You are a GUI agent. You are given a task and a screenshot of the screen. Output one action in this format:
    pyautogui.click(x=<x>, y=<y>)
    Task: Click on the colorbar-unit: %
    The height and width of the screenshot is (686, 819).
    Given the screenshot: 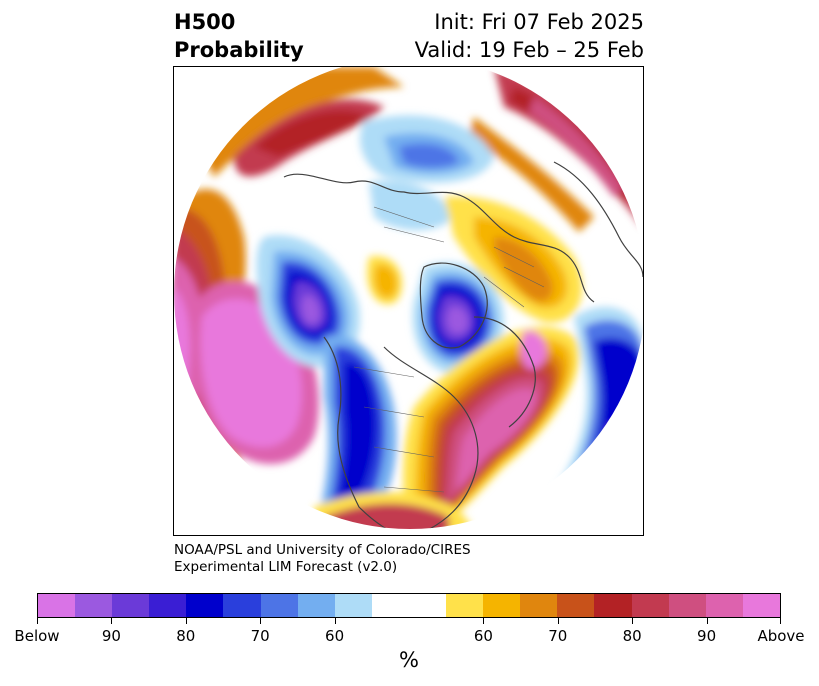 What is the action you would take?
    pyautogui.click(x=409, y=660)
    